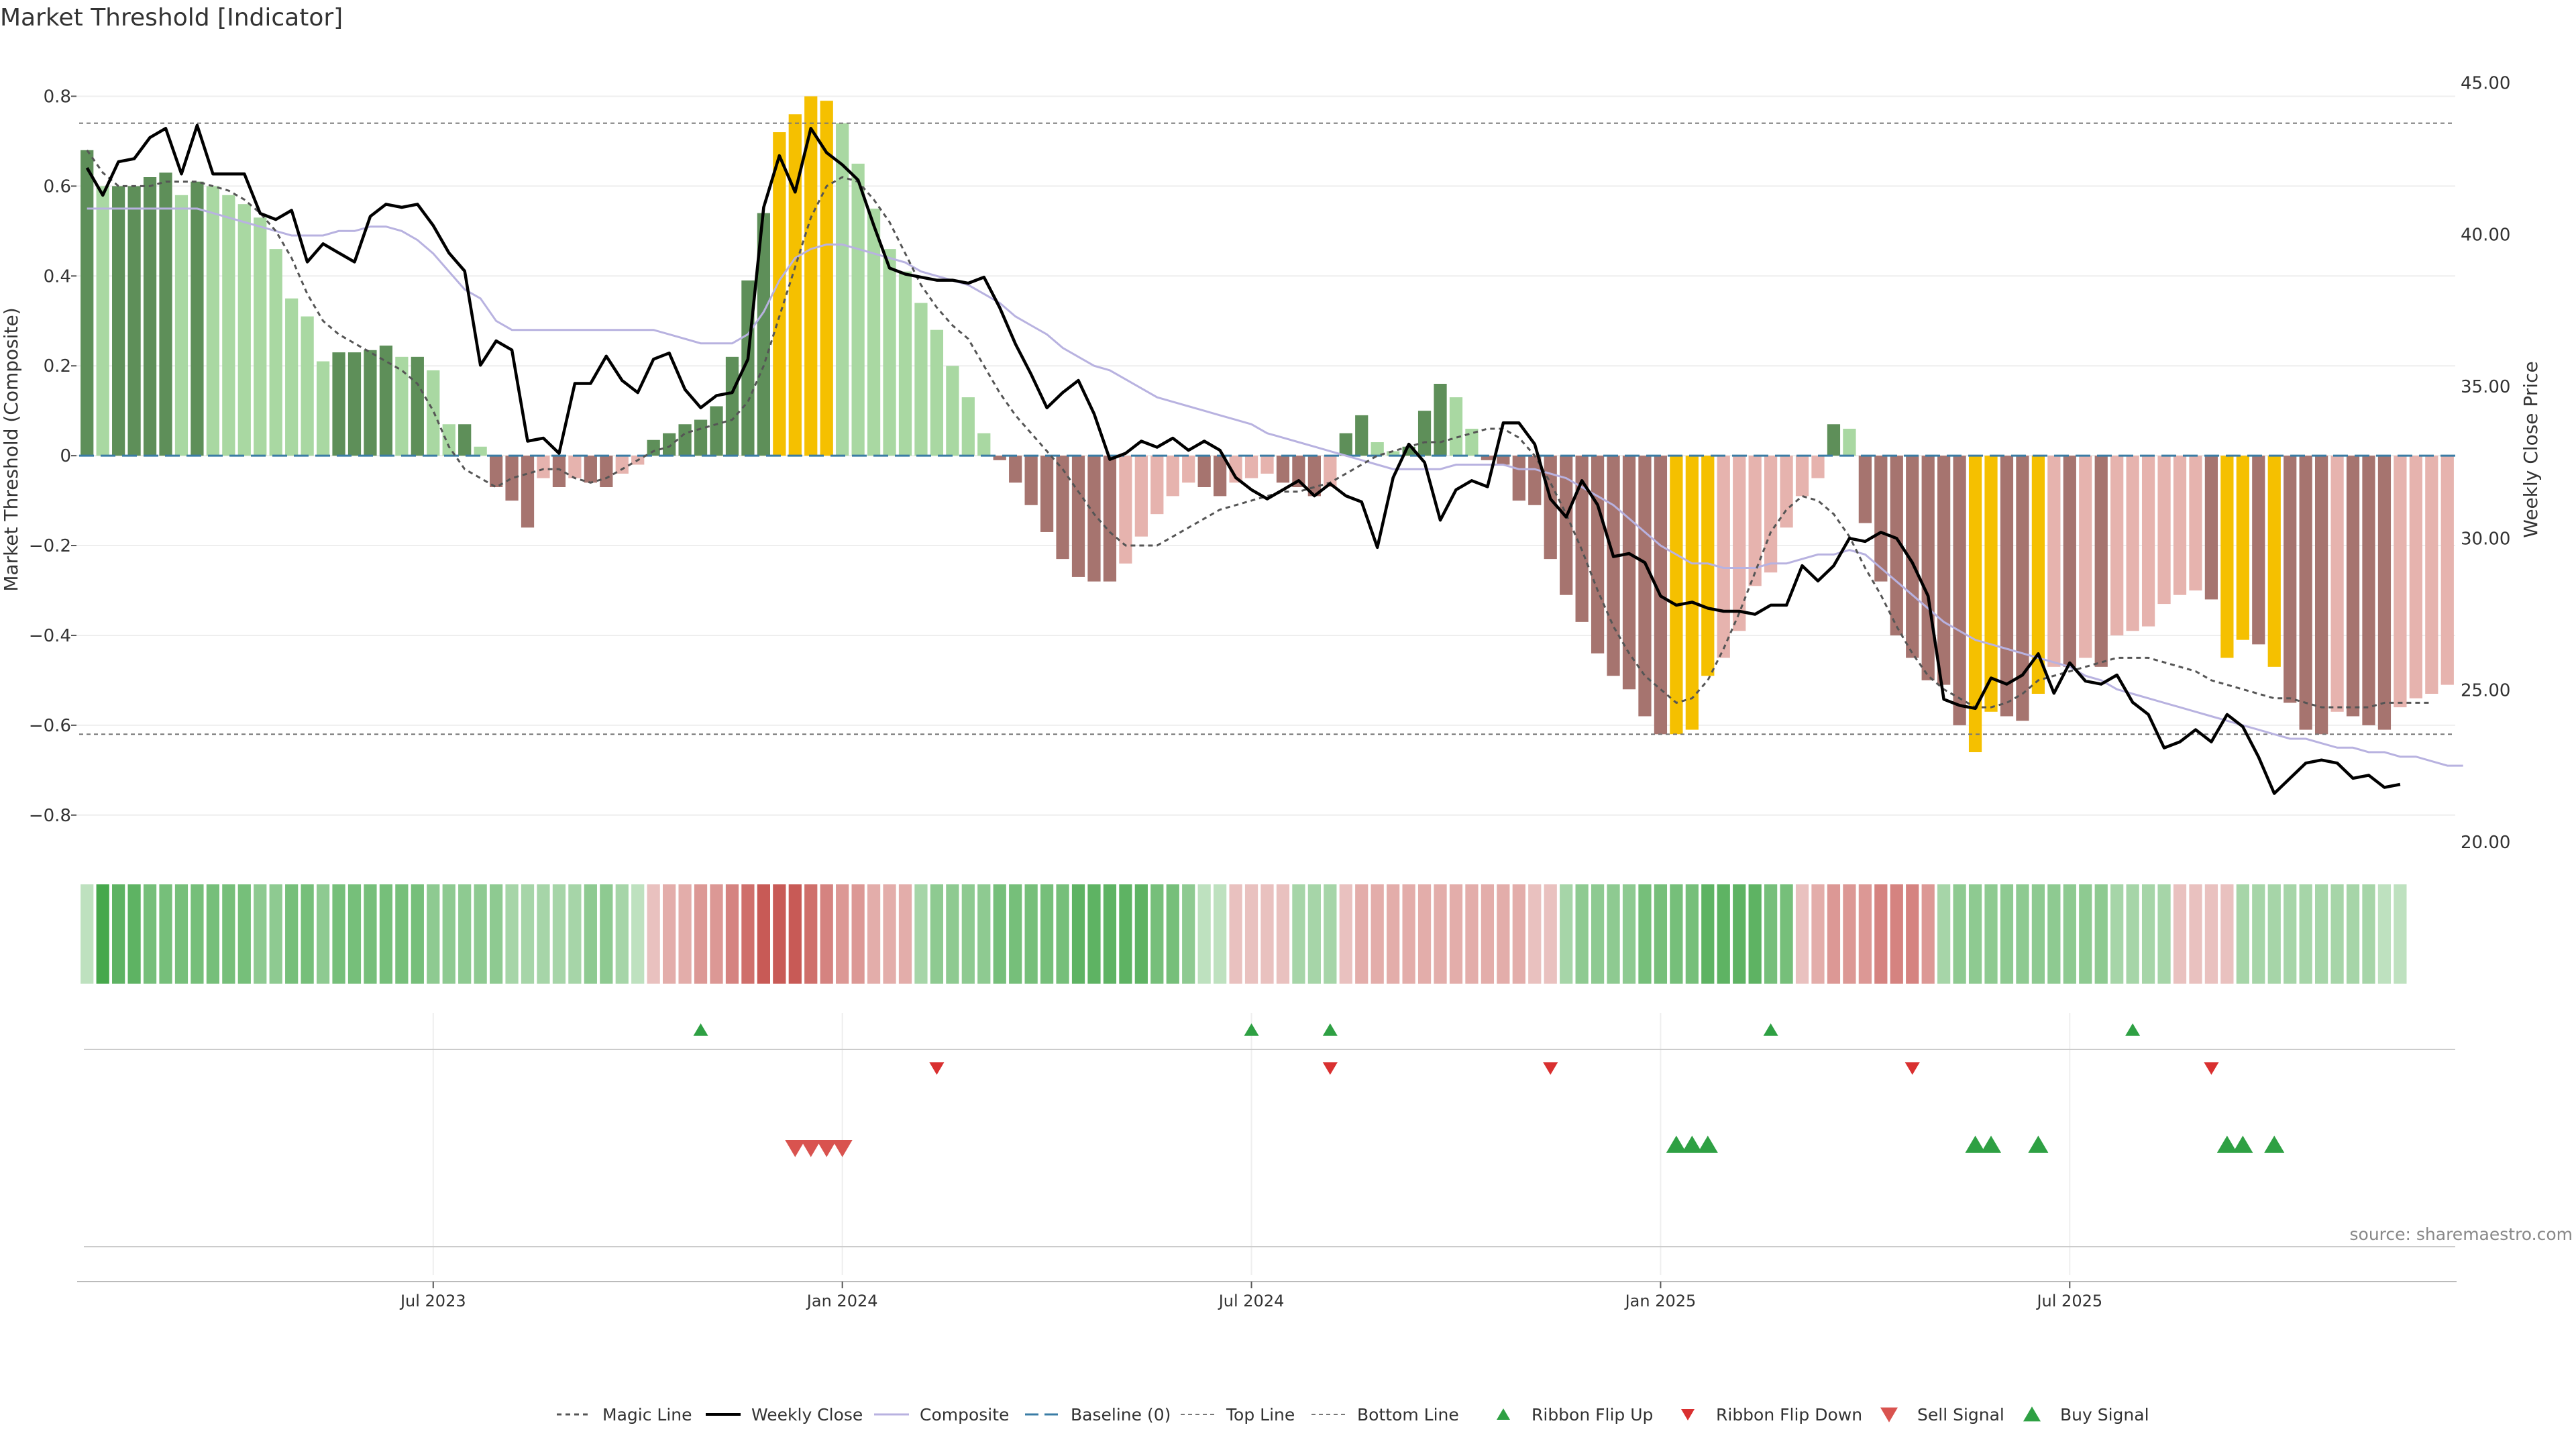  What do you see at coordinates (2485, 539) in the screenshot?
I see `y2-tick-label: 30.00` at bounding box center [2485, 539].